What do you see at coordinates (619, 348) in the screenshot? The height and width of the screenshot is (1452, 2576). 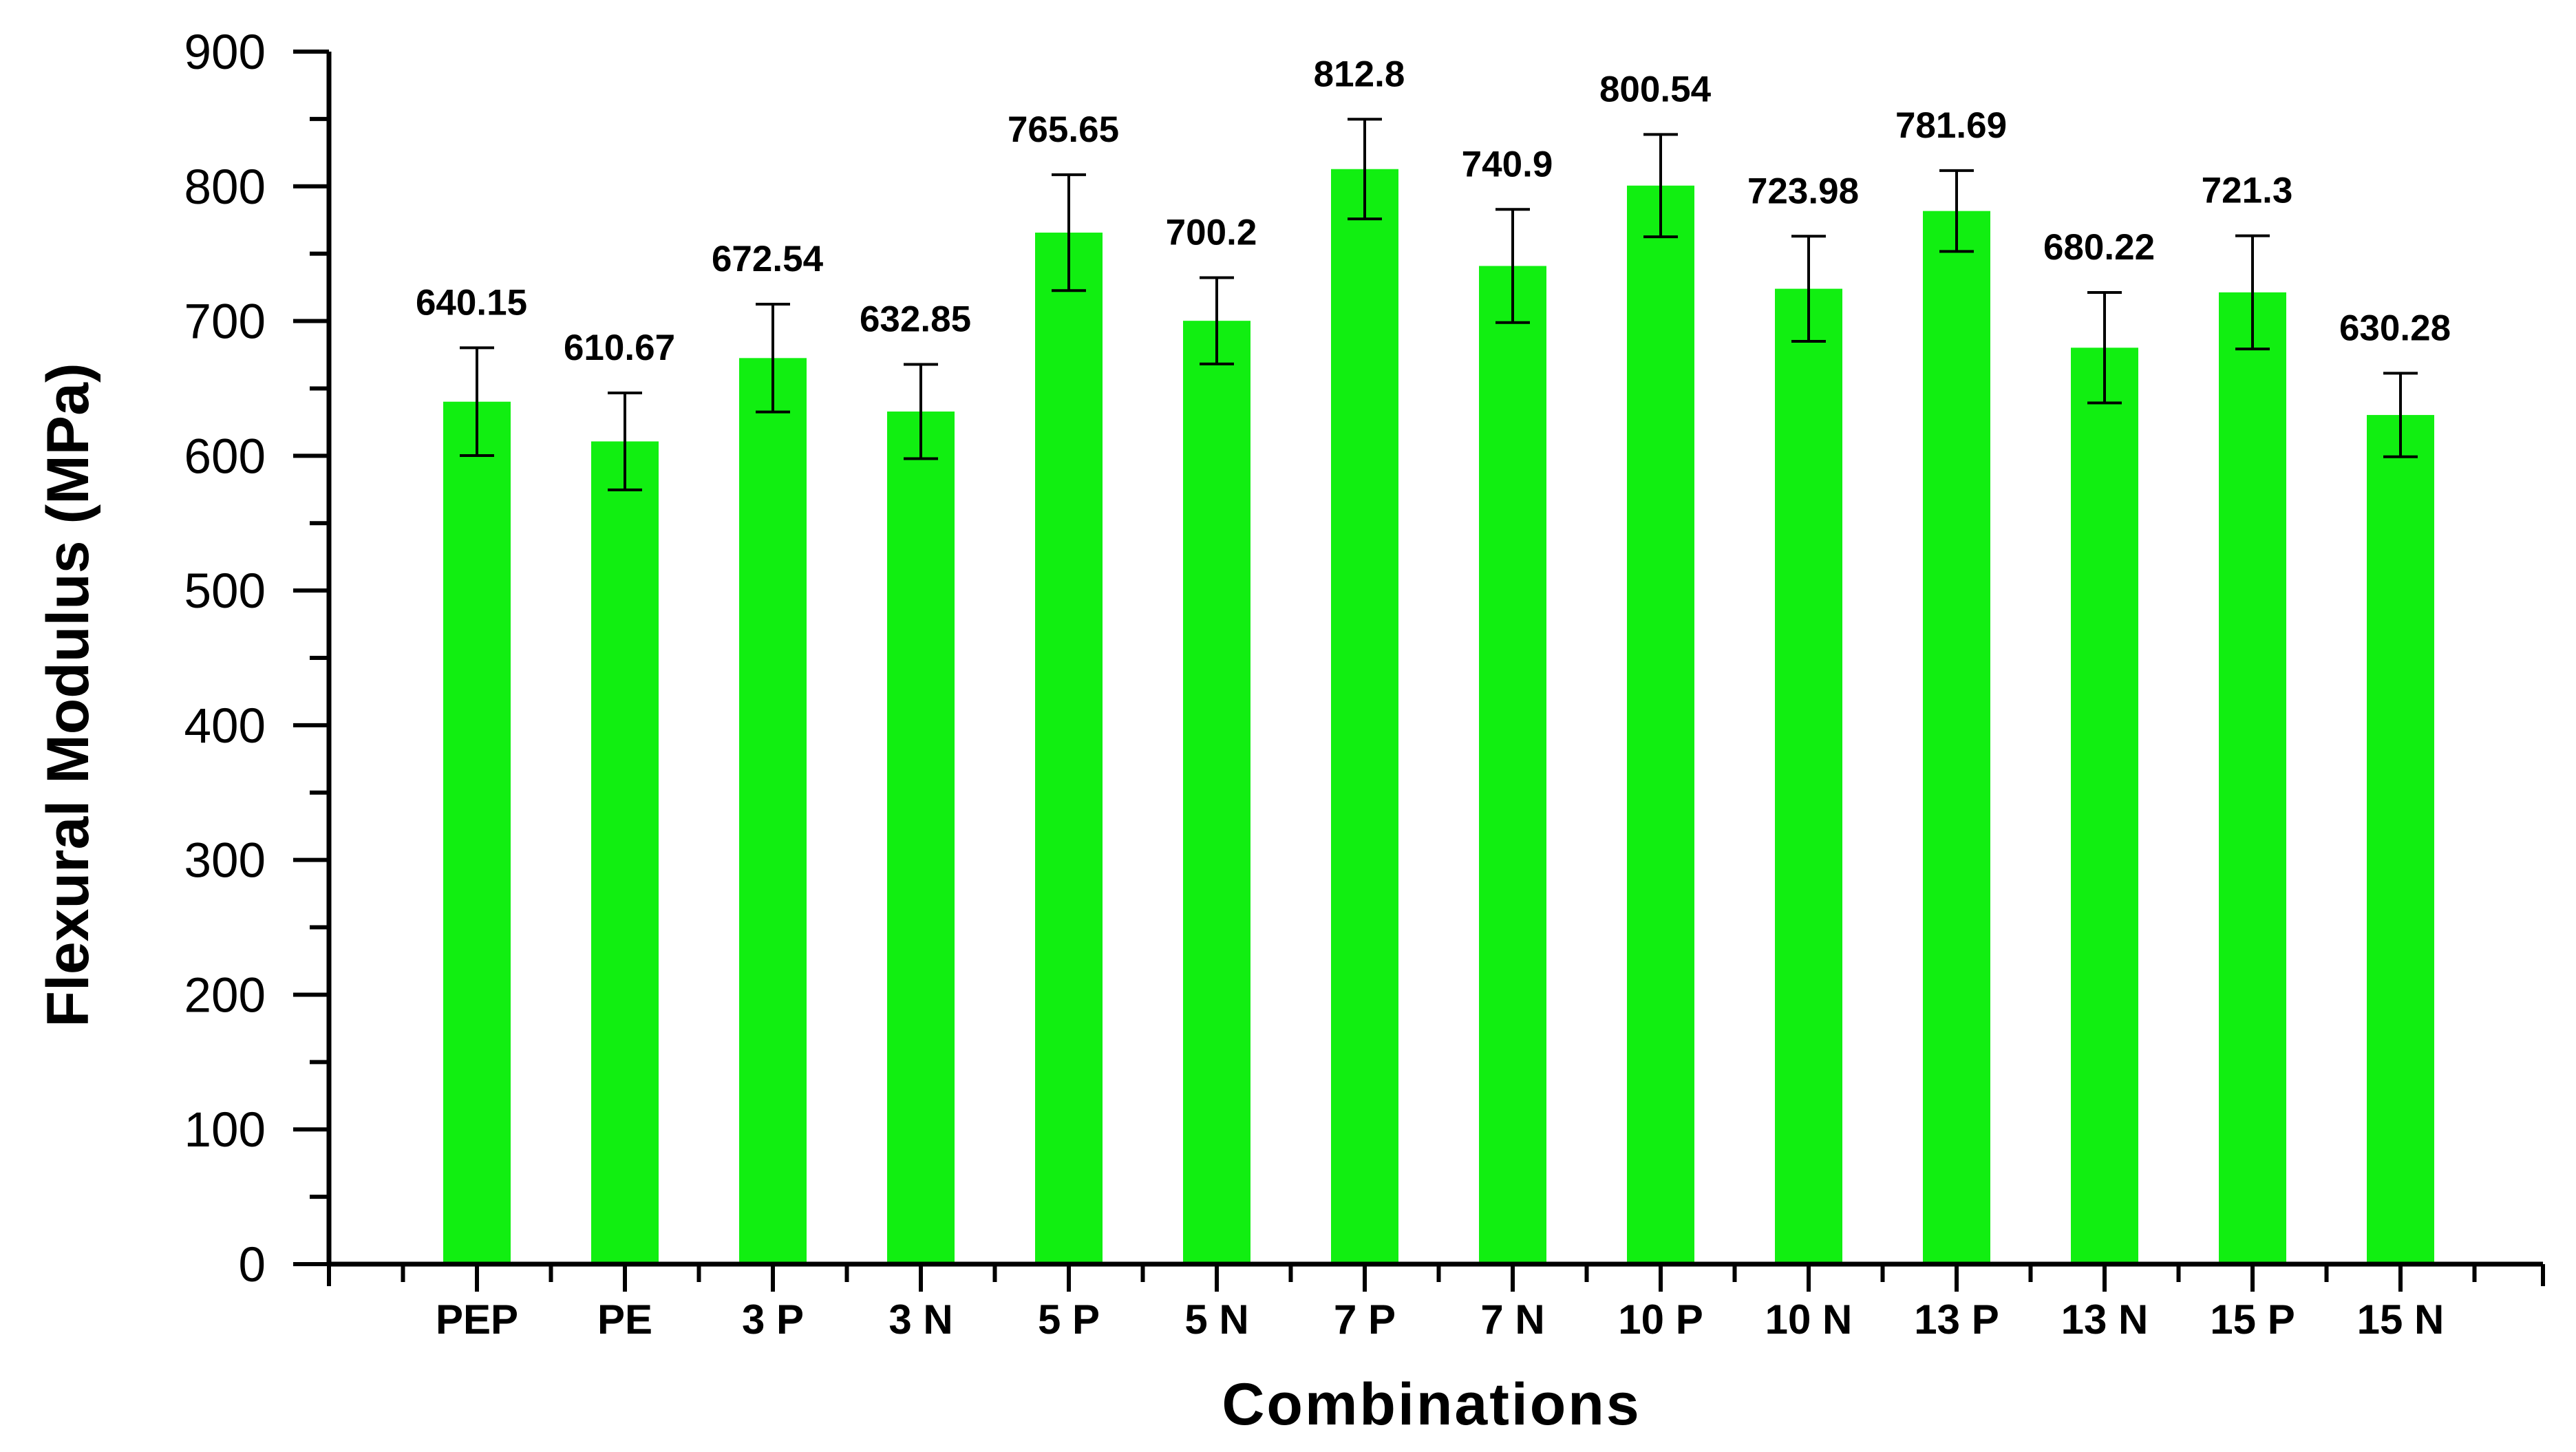 I see `value-label: 610.67` at bounding box center [619, 348].